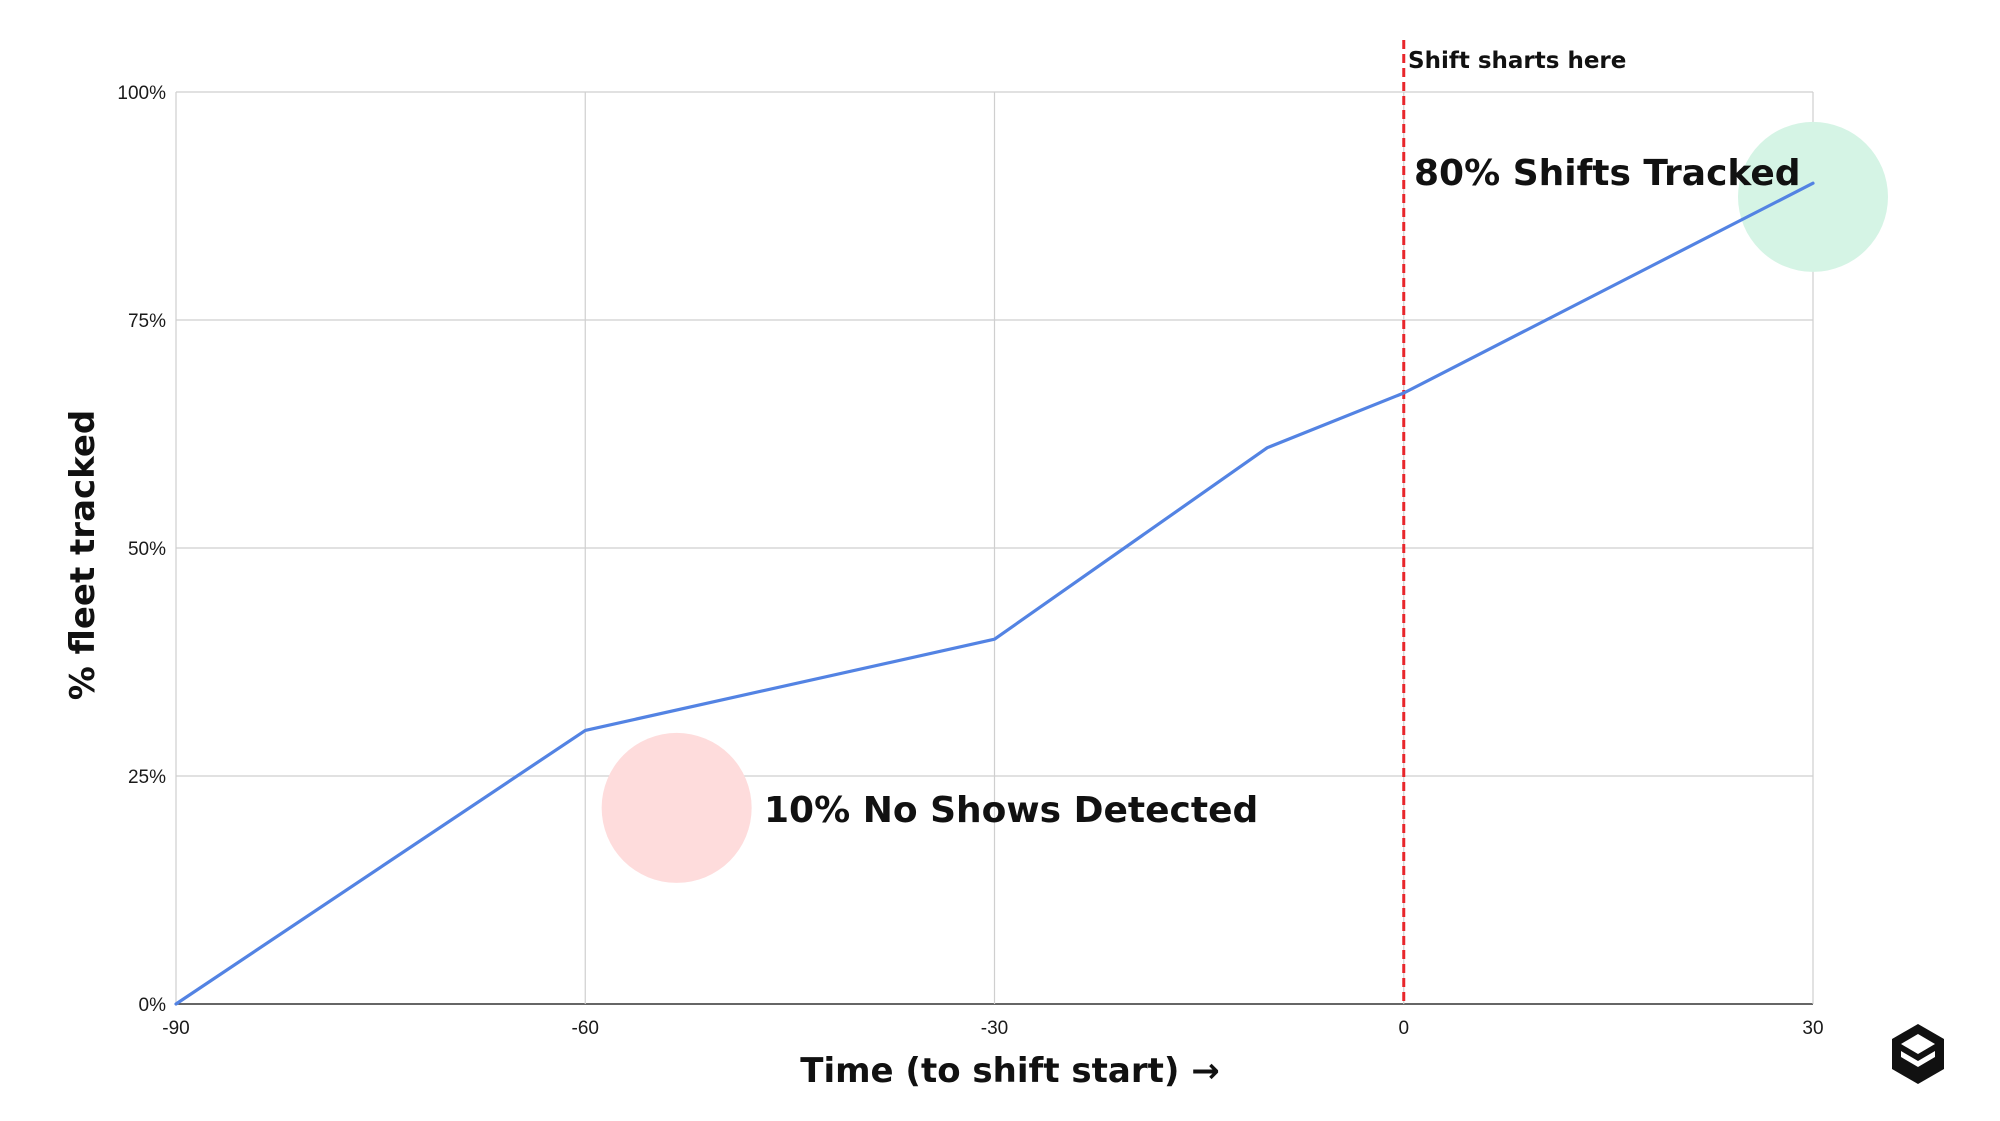  What do you see at coordinates (147, 777) in the screenshot?
I see `y-tick-label: 25%` at bounding box center [147, 777].